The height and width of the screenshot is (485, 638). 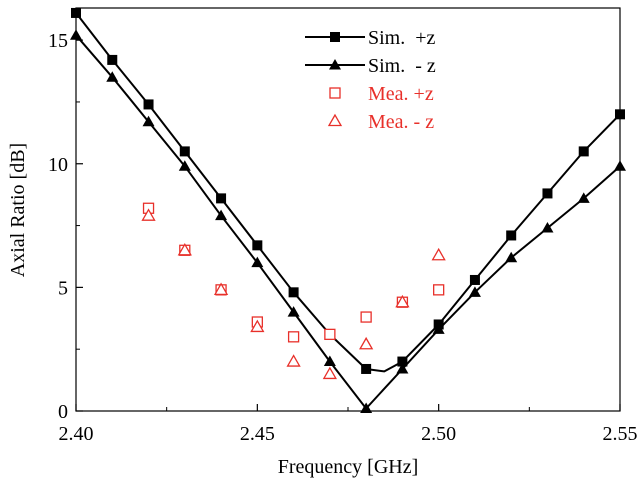 I want to click on legend-label: Sim. +z, so click(x=402, y=38).